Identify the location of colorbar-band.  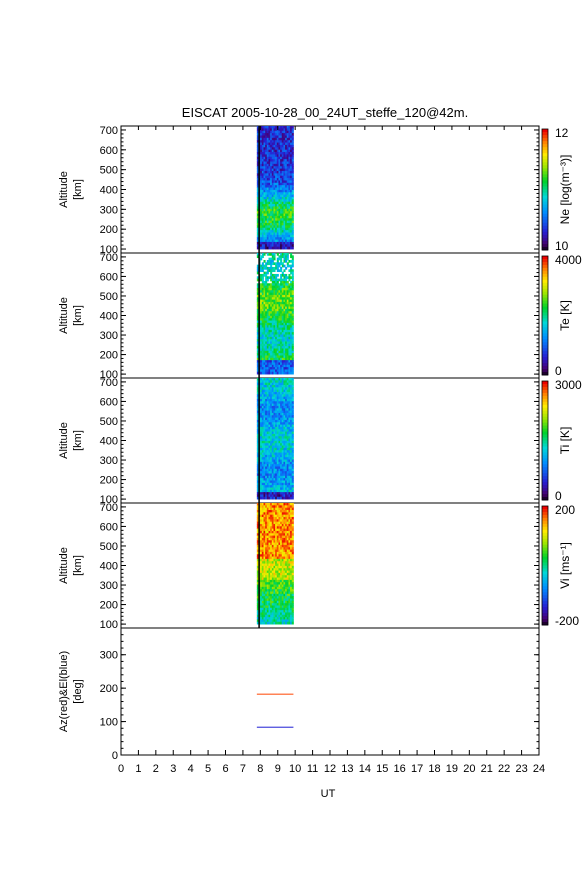
(545, 516).